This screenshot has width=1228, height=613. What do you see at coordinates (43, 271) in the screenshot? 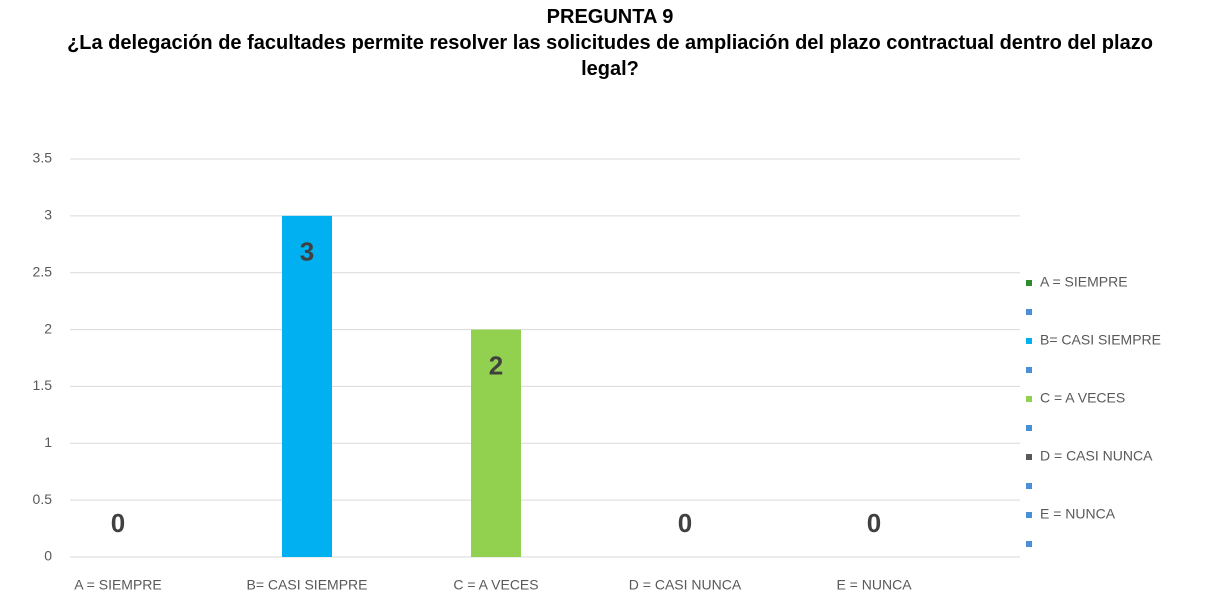
I see `y-tick-label: 2.5` at bounding box center [43, 271].